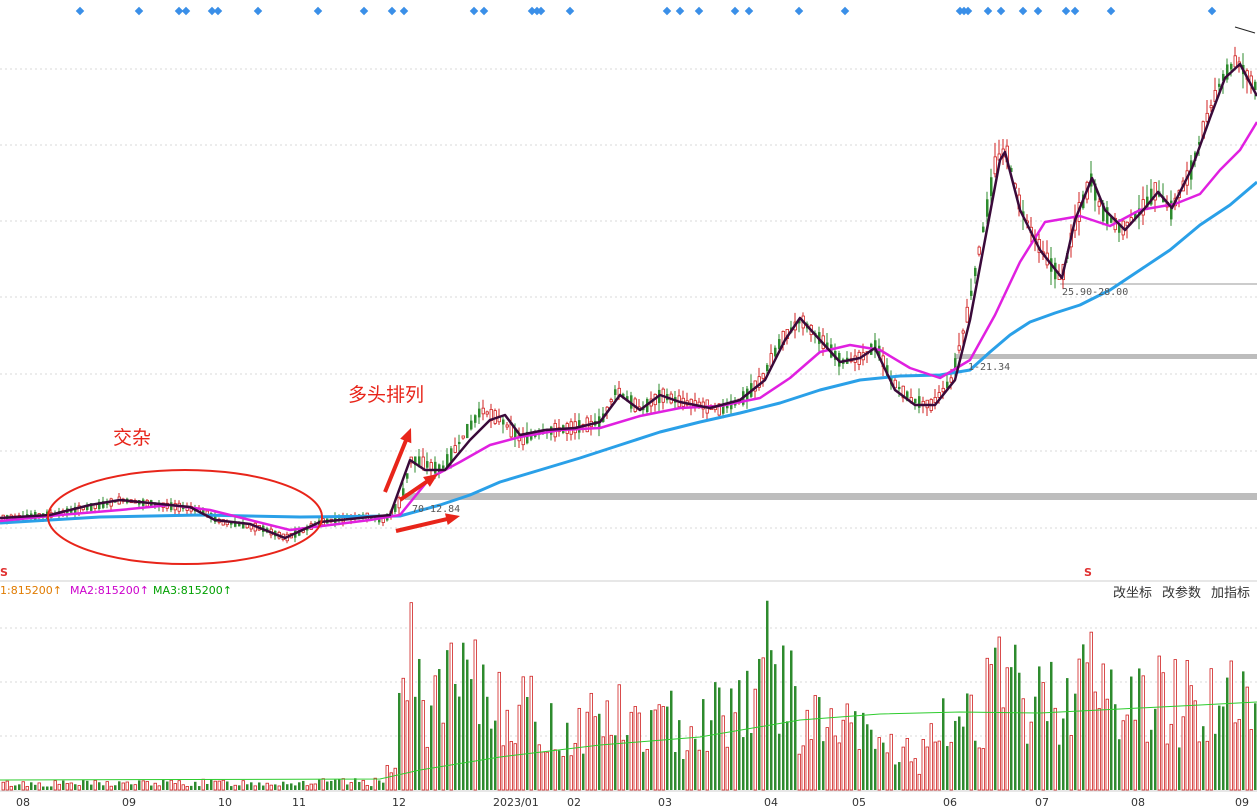  I want to click on x-tick-label: 09, so click(1242, 802).